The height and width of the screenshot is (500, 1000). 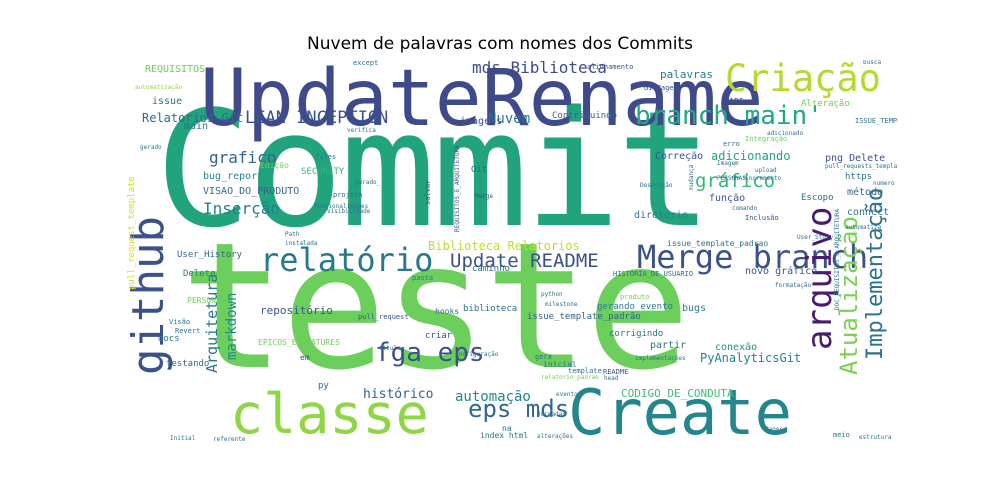 What do you see at coordinates (447, 311) in the screenshot?
I see `word-75: hooks` at bounding box center [447, 311].